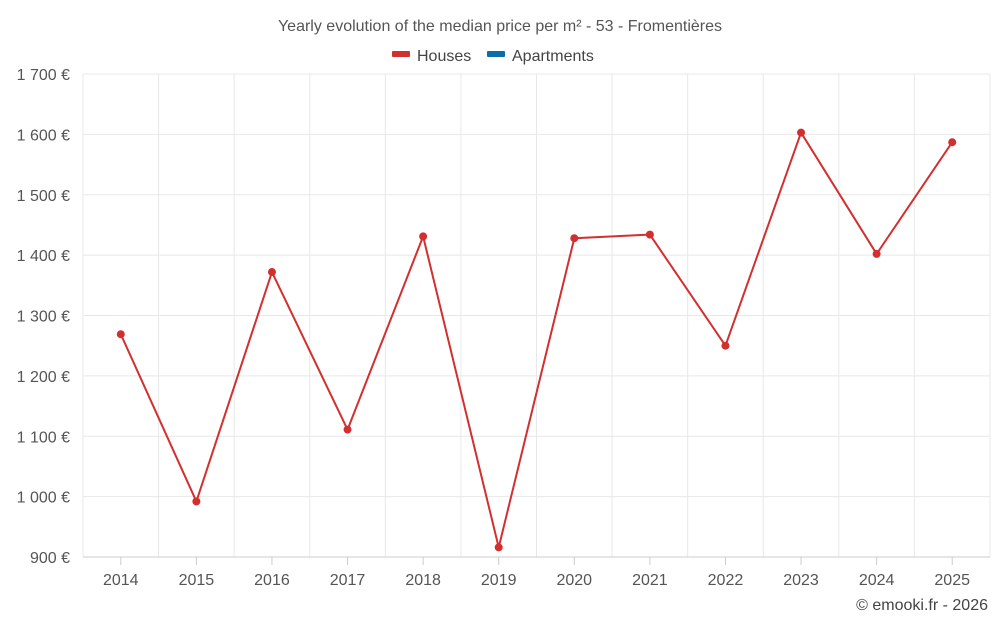 This screenshot has height=625, width=1000. I want to click on legend-swatch-apartments, so click(496, 54).